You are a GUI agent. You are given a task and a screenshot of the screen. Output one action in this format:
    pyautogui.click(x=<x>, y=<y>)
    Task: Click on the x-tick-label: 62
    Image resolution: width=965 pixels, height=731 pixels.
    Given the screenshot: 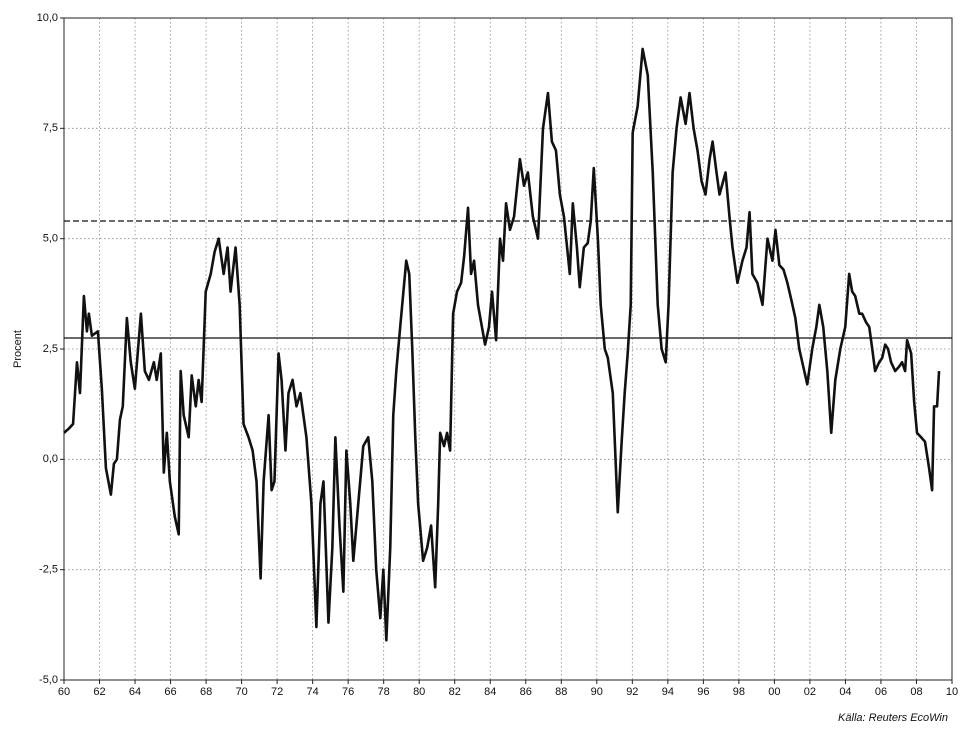 What is the action you would take?
    pyautogui.click(x=99, y=692)
    